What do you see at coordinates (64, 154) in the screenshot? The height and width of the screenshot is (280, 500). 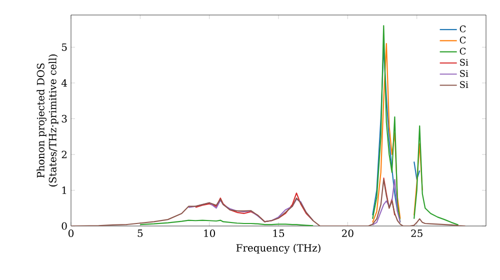 I see `y-tick-label: 2` at bounding box center [64, 154].